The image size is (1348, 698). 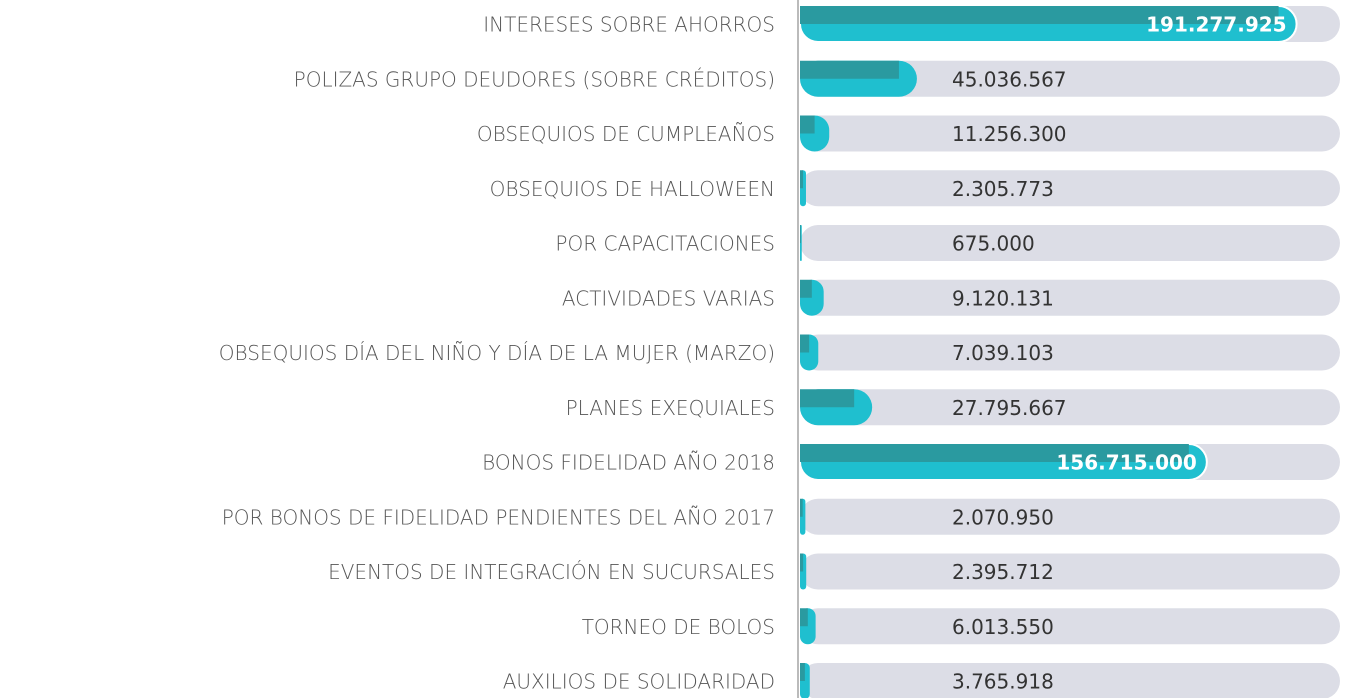 I want to click on value-label: 3.765.918, so click(x=1003, y=682).